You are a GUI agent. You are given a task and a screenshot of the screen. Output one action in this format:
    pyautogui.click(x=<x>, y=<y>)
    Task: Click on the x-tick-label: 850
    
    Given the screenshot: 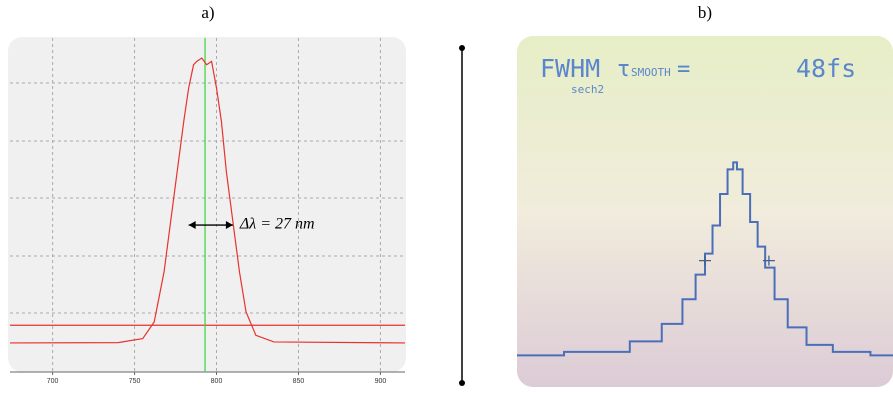 What is the action you would take?
    pyautogui.click(x=299, y=381)
    